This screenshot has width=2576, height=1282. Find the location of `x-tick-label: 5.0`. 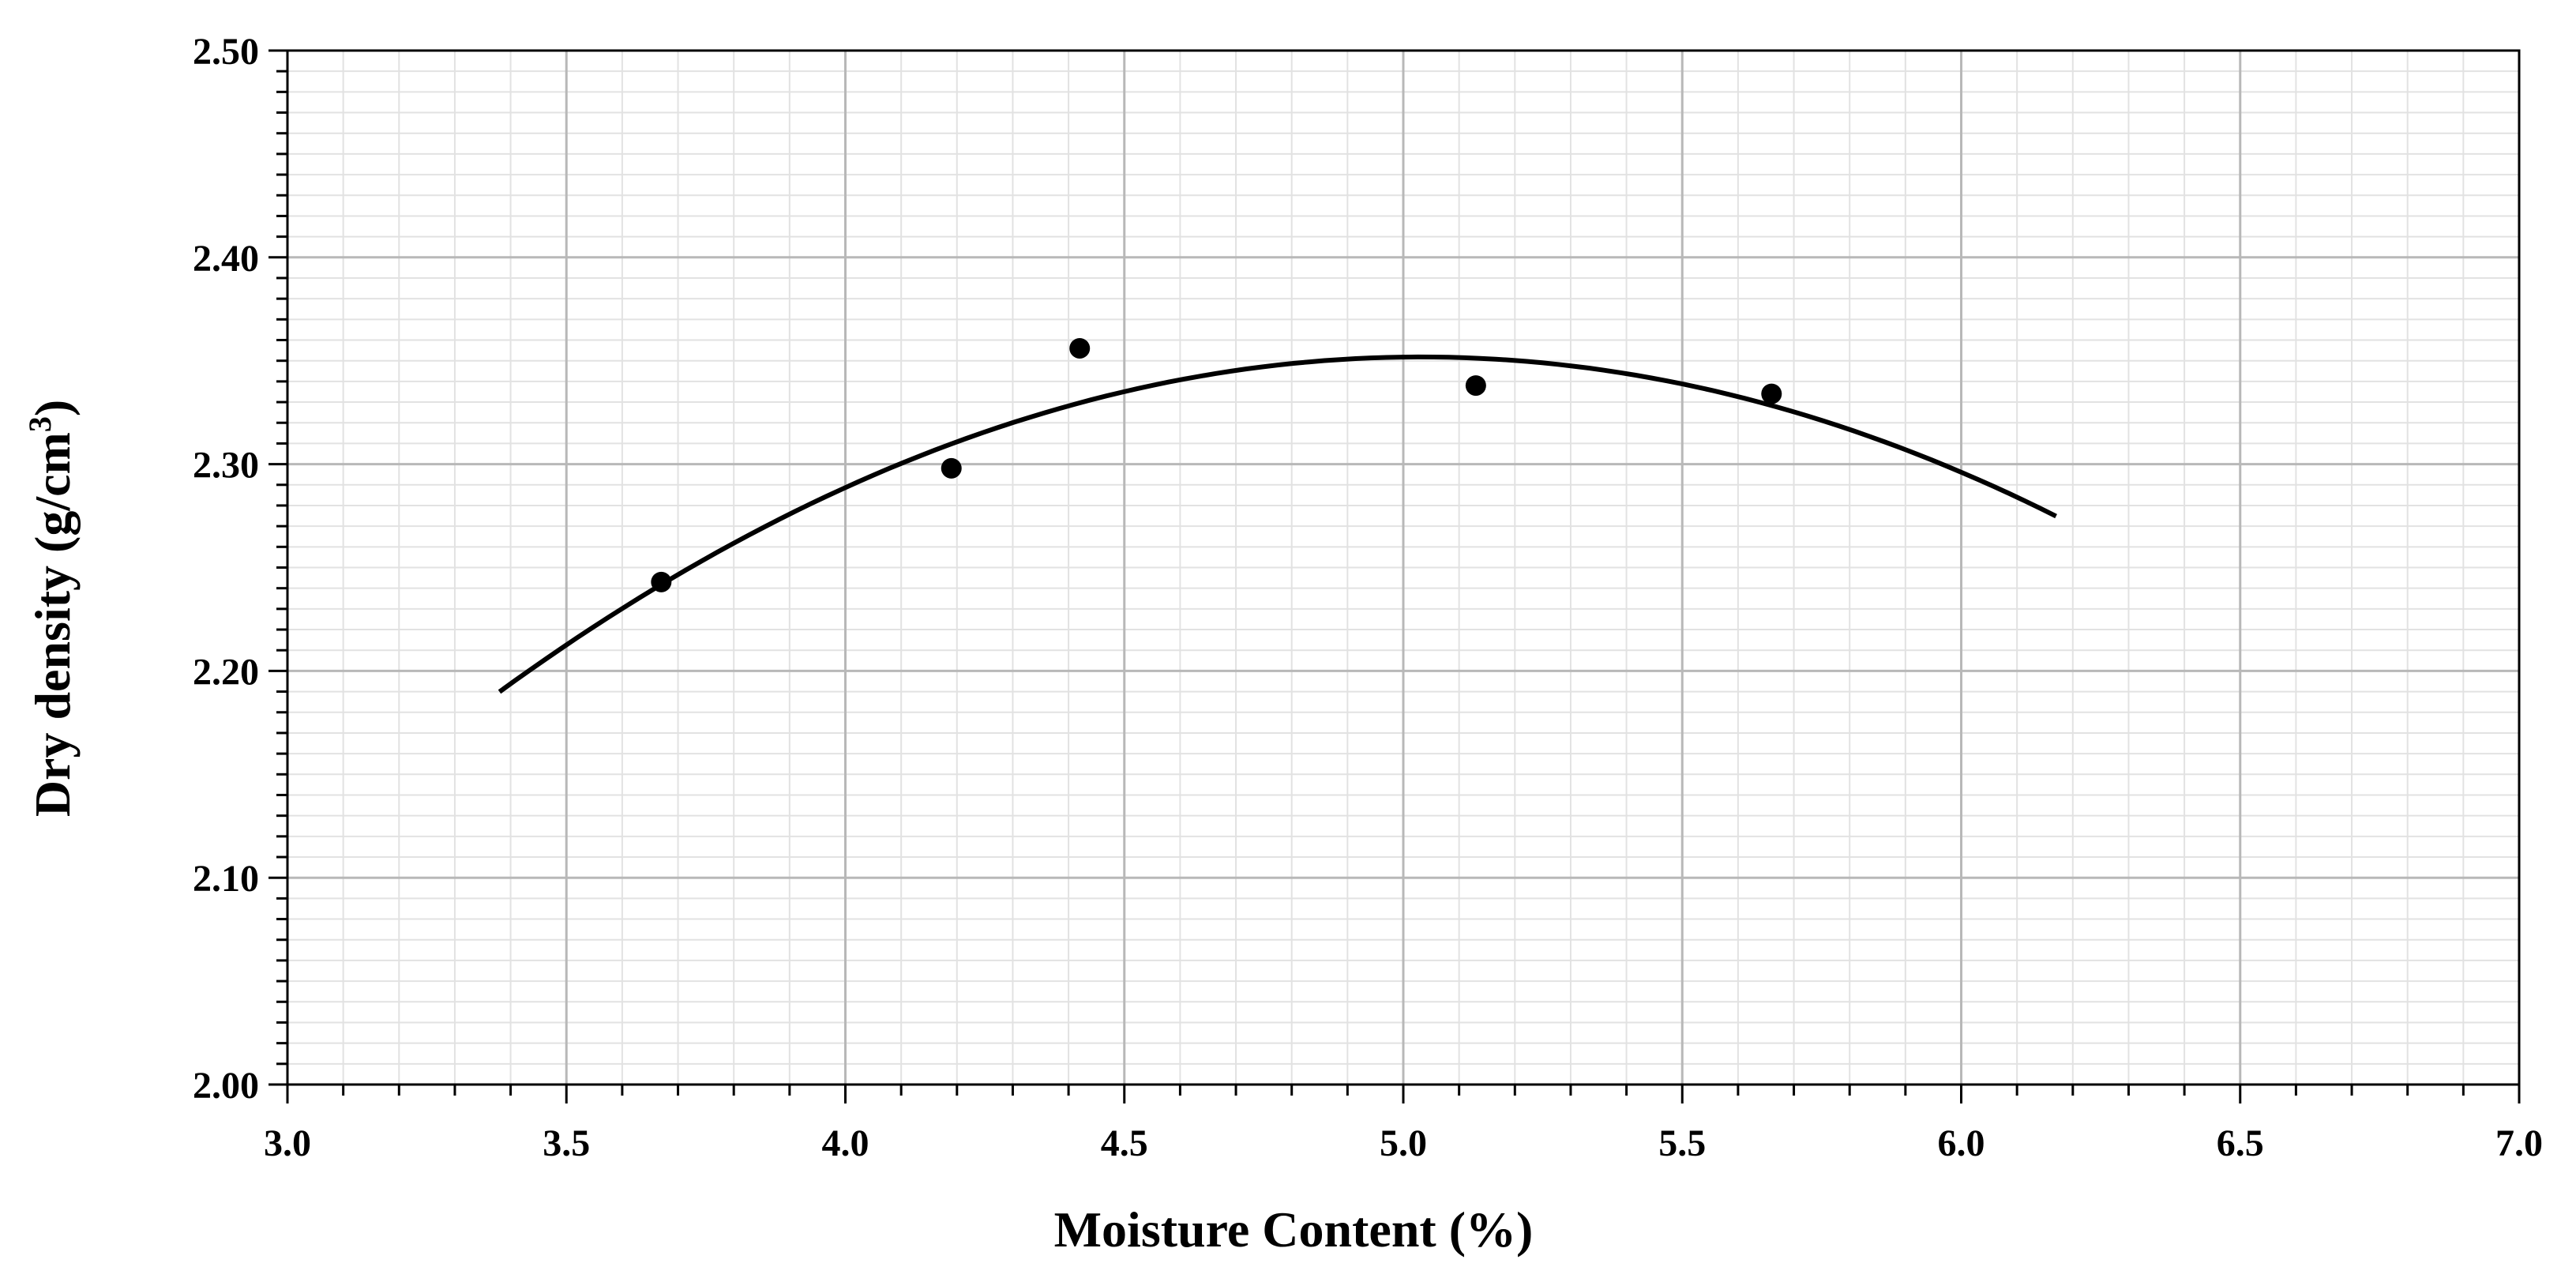

x-tick-label: 5.0 is located at coordinates (1403, 1143).